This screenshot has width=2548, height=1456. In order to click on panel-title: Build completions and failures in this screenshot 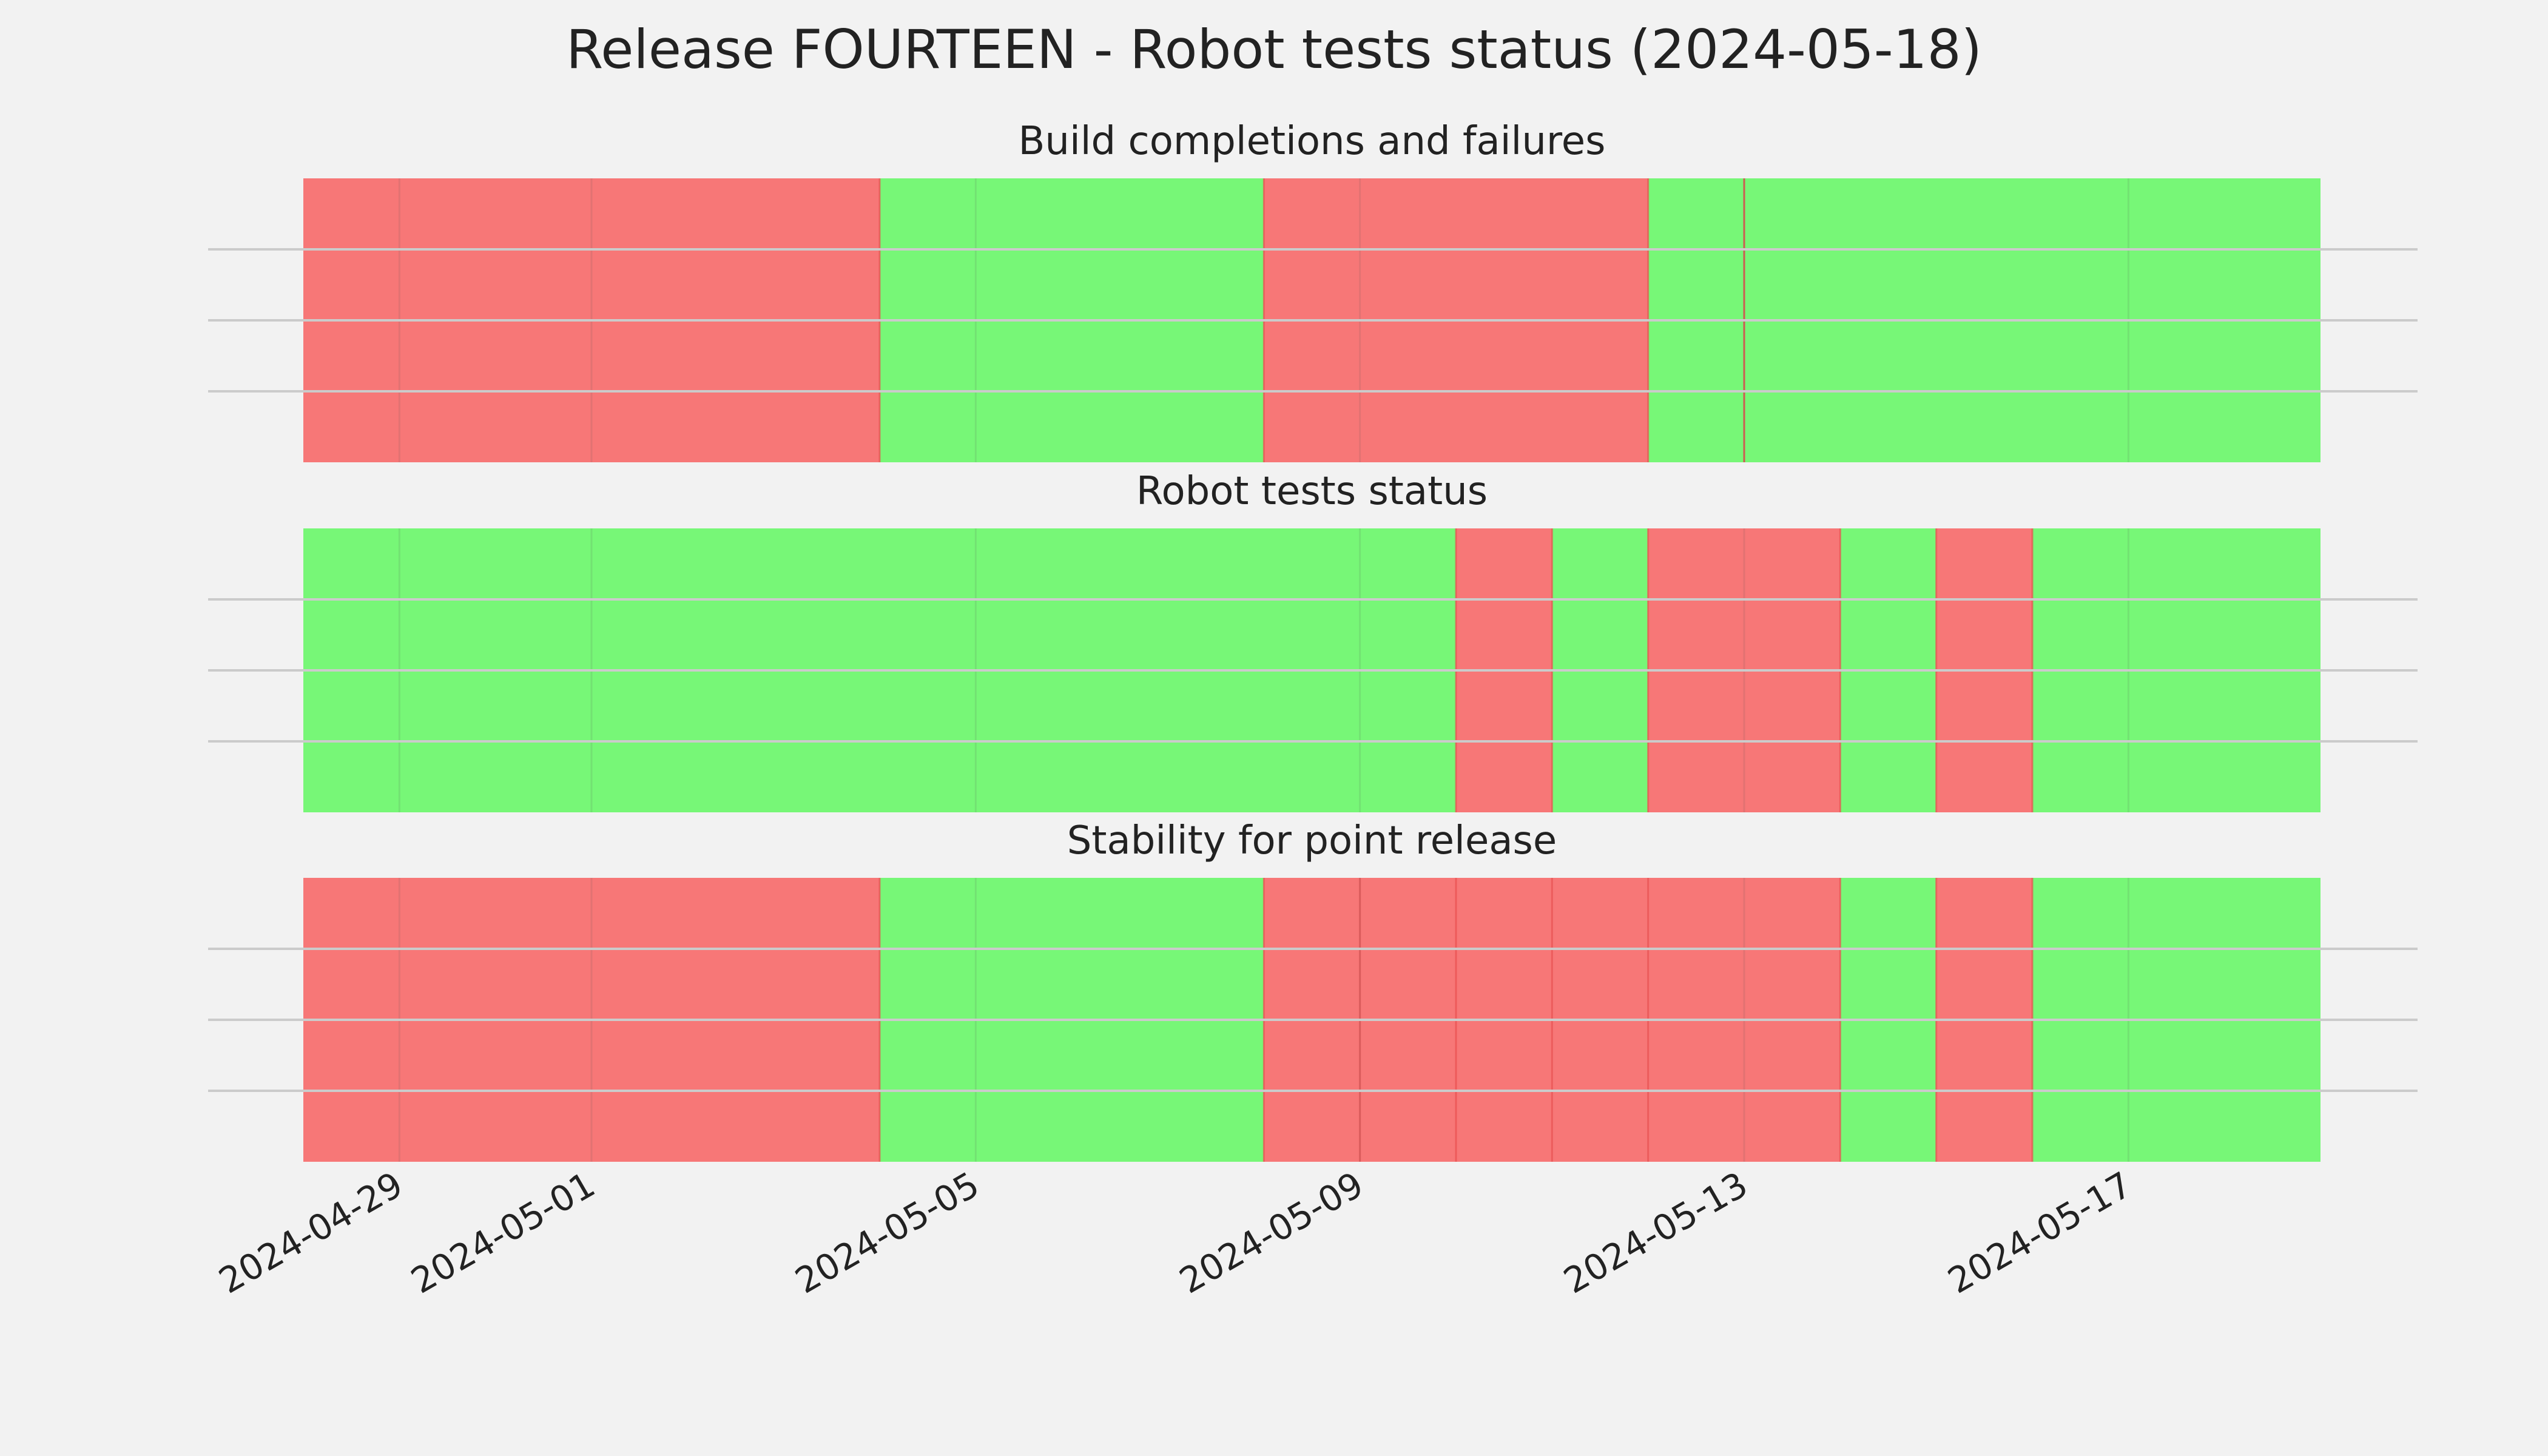, I will do `click(1312, 141)`.